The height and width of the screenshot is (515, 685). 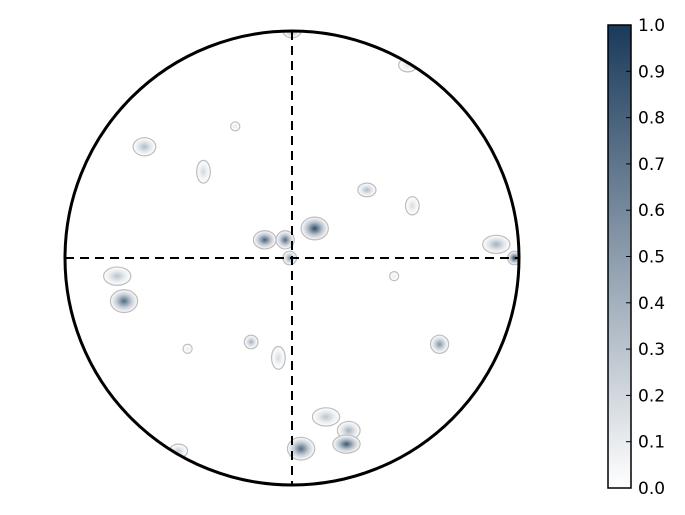 I want to click on colorbar-tick-label: 0.8, so click(x=651, y=119).